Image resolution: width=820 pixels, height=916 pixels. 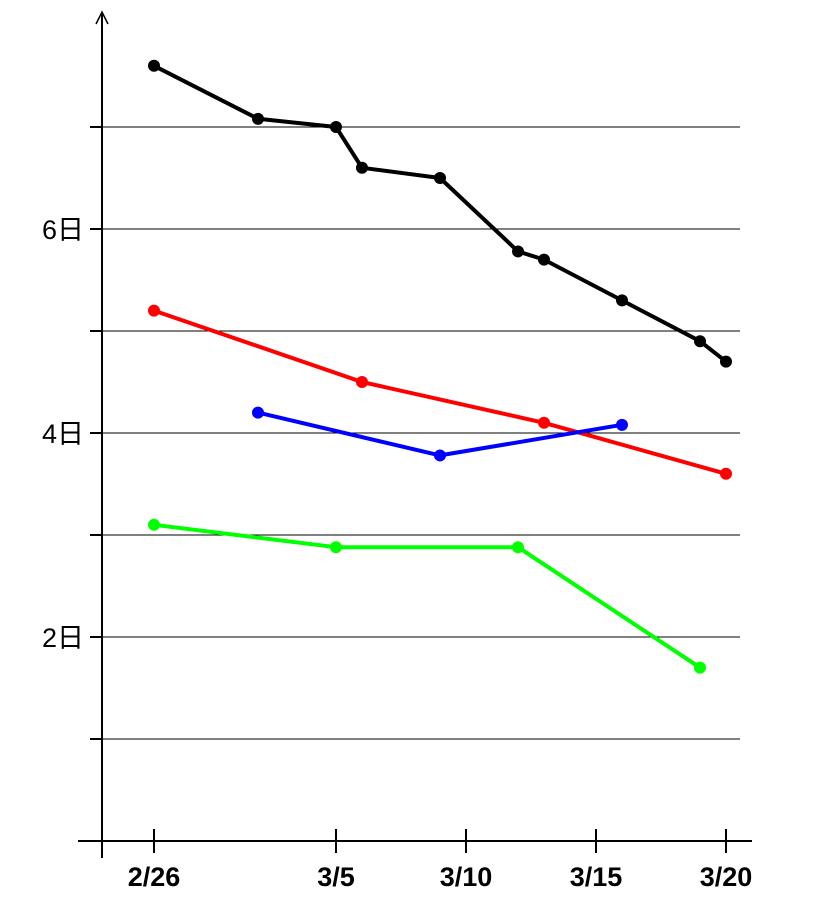 I want to click on y-tick-label: 6日, so click(x=63, y=230).